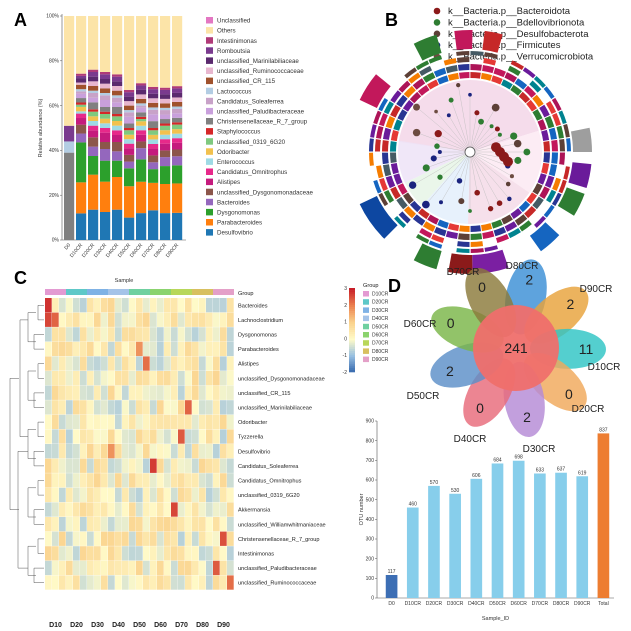 The width and height of the screenshot is (631, 631). I want to click on panel-c-group-label: D50, so click(139, 625).